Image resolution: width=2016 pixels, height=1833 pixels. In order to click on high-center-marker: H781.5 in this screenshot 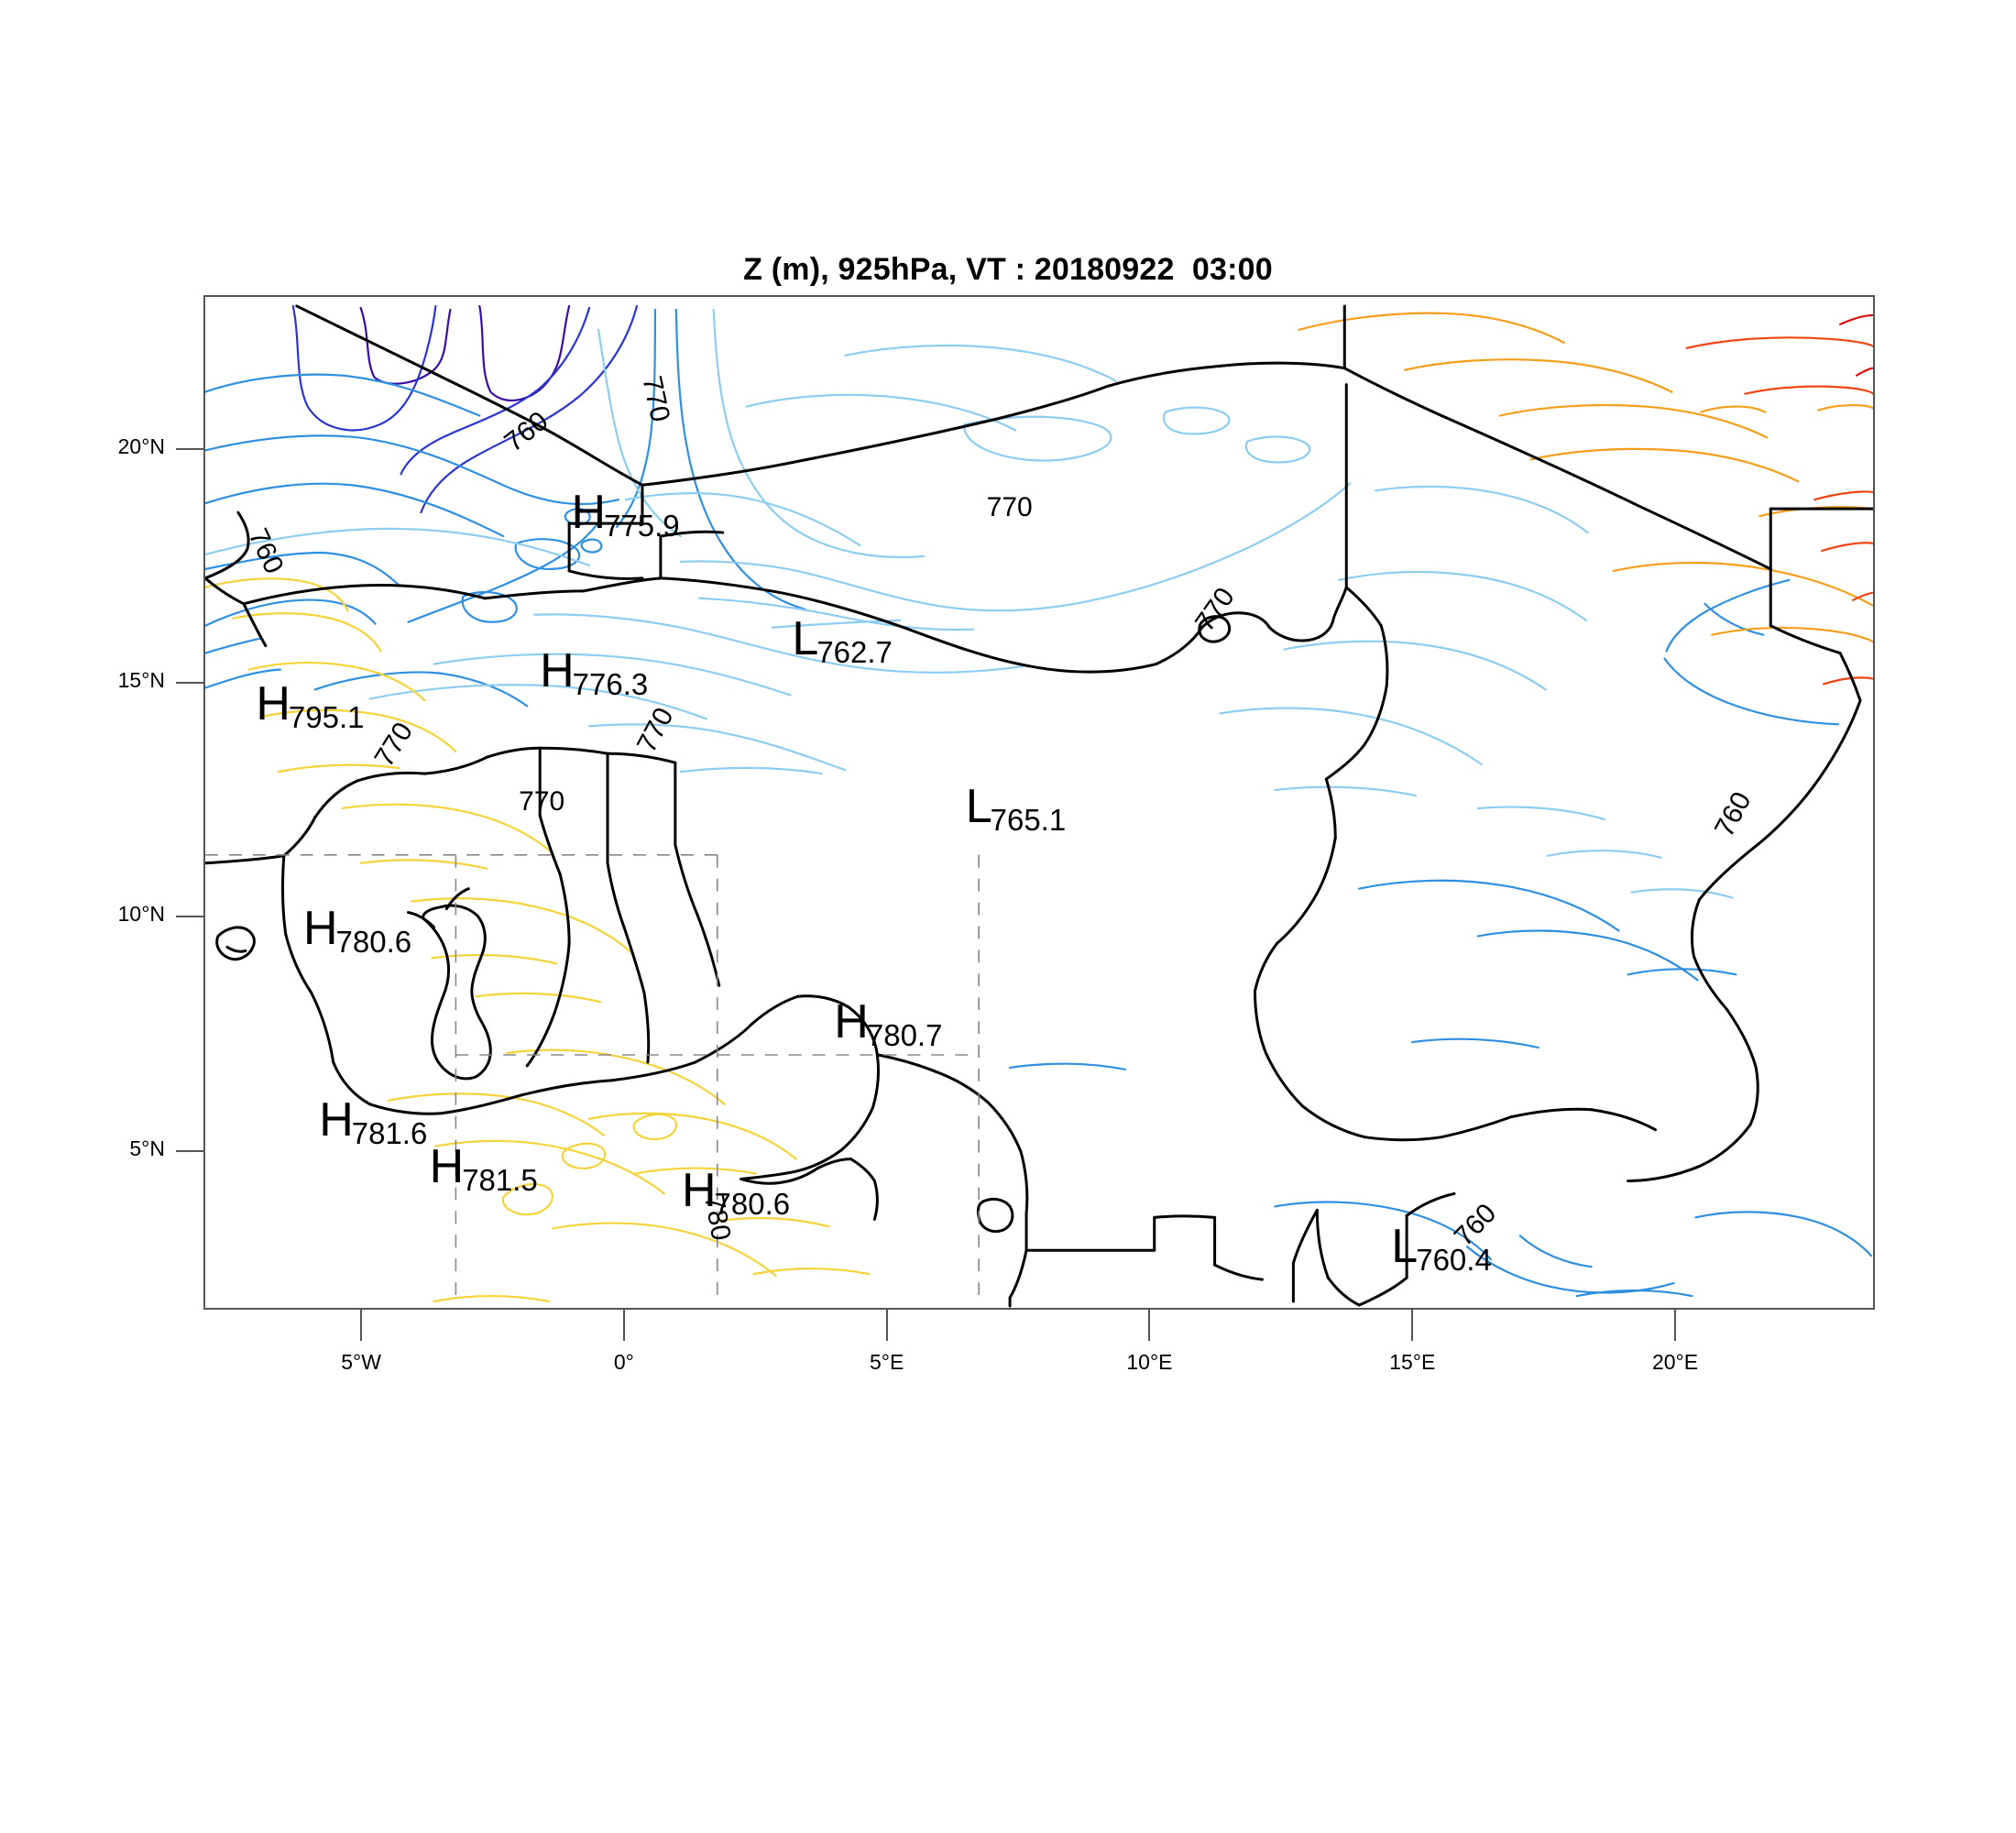, I will do `click(484, 1167)`.